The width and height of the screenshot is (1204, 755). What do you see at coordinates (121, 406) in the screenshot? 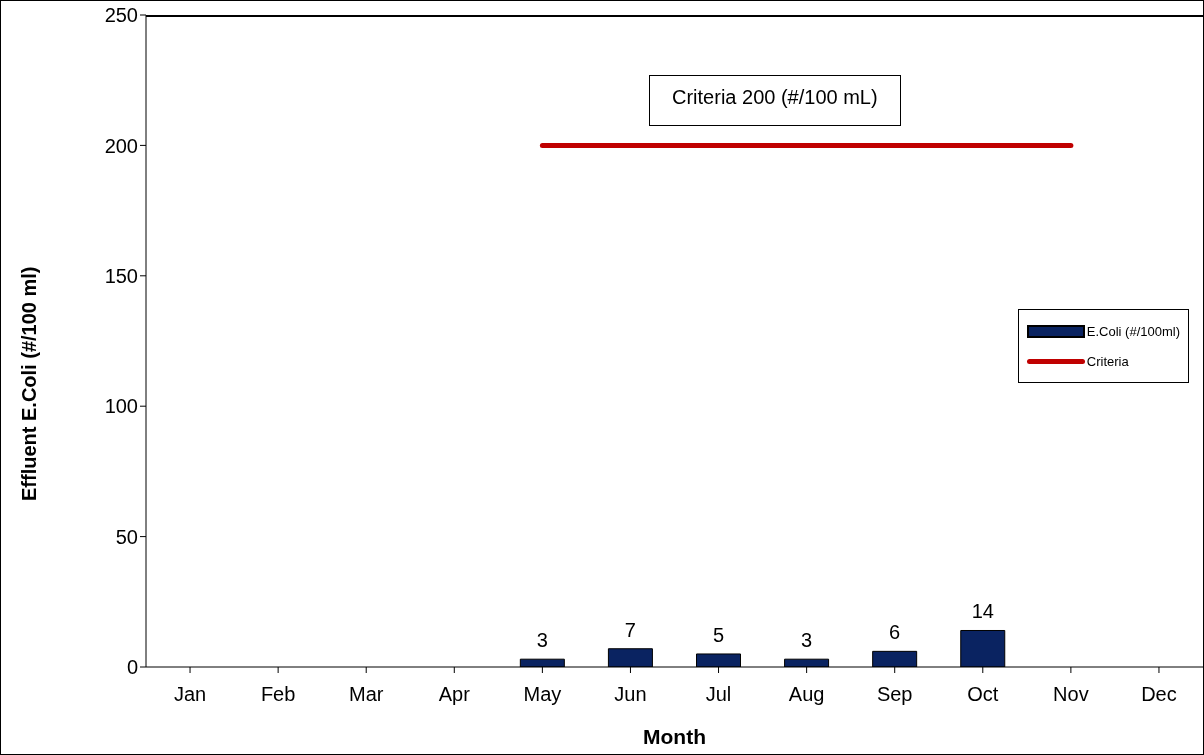
I see `y-tick-label: 100` at bounding box center [121, 406].